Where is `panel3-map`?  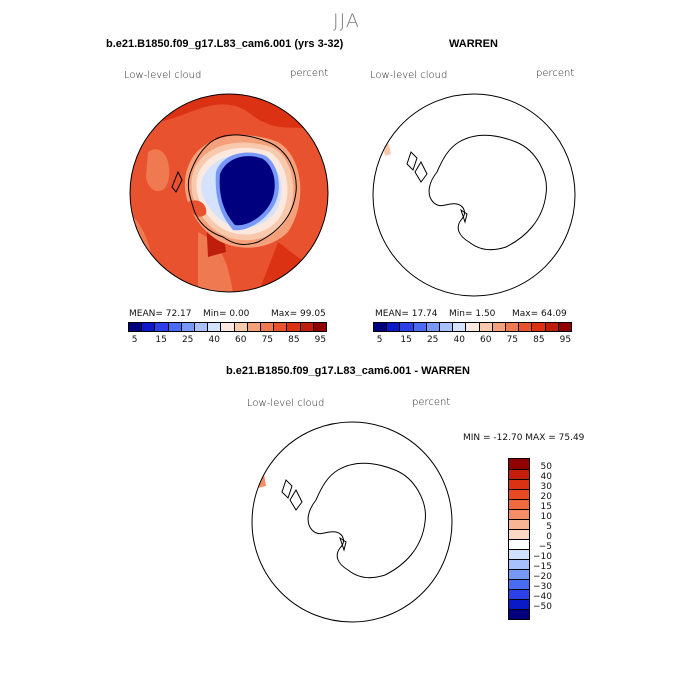 panel3-map is located at coordinates (352, 522).